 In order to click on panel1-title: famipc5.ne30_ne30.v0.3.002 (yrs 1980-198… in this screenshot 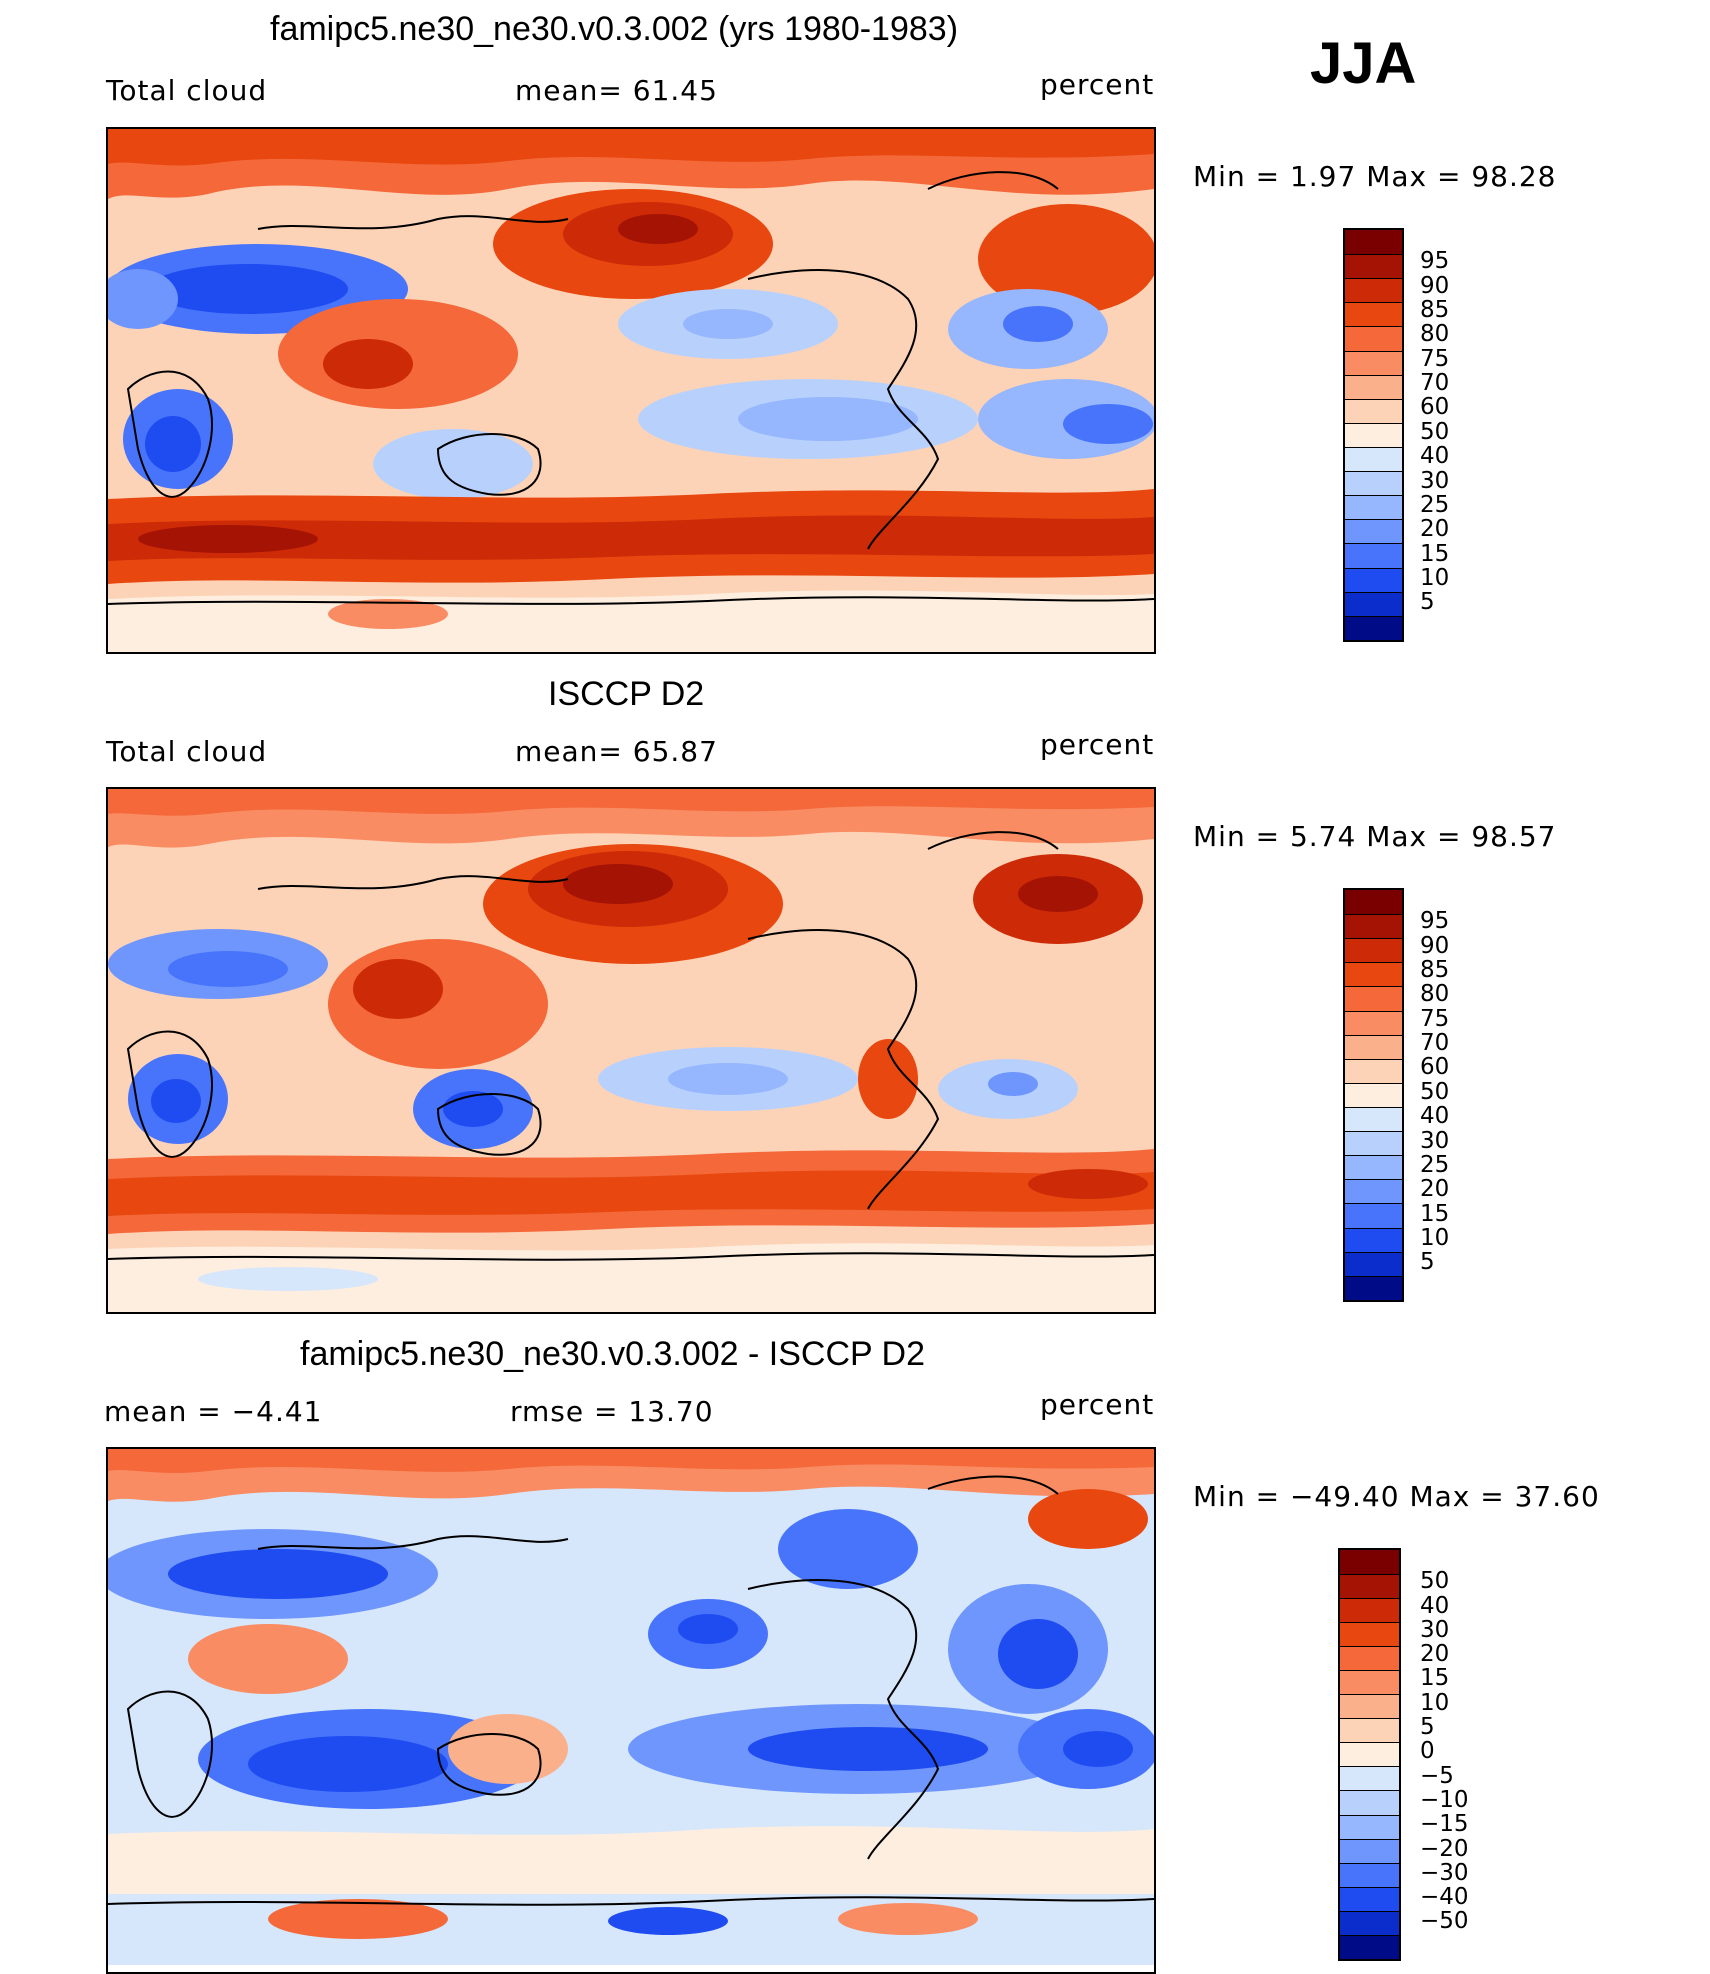, I will do `click(614, 29)`.